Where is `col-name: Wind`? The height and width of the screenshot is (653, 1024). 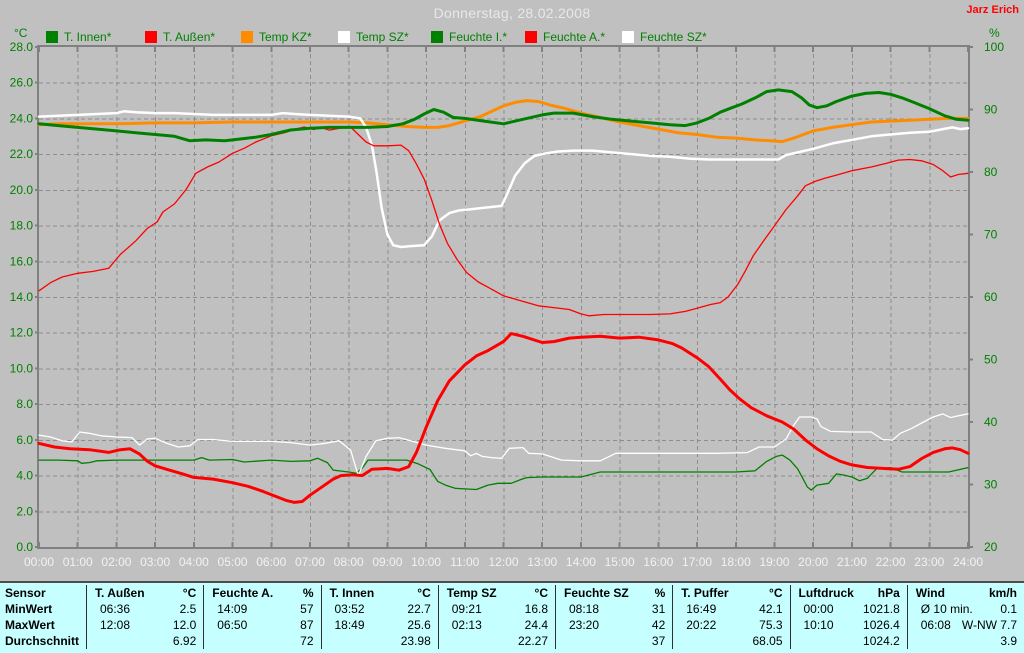
col-name: Wind is located at coordinates (930, 593).